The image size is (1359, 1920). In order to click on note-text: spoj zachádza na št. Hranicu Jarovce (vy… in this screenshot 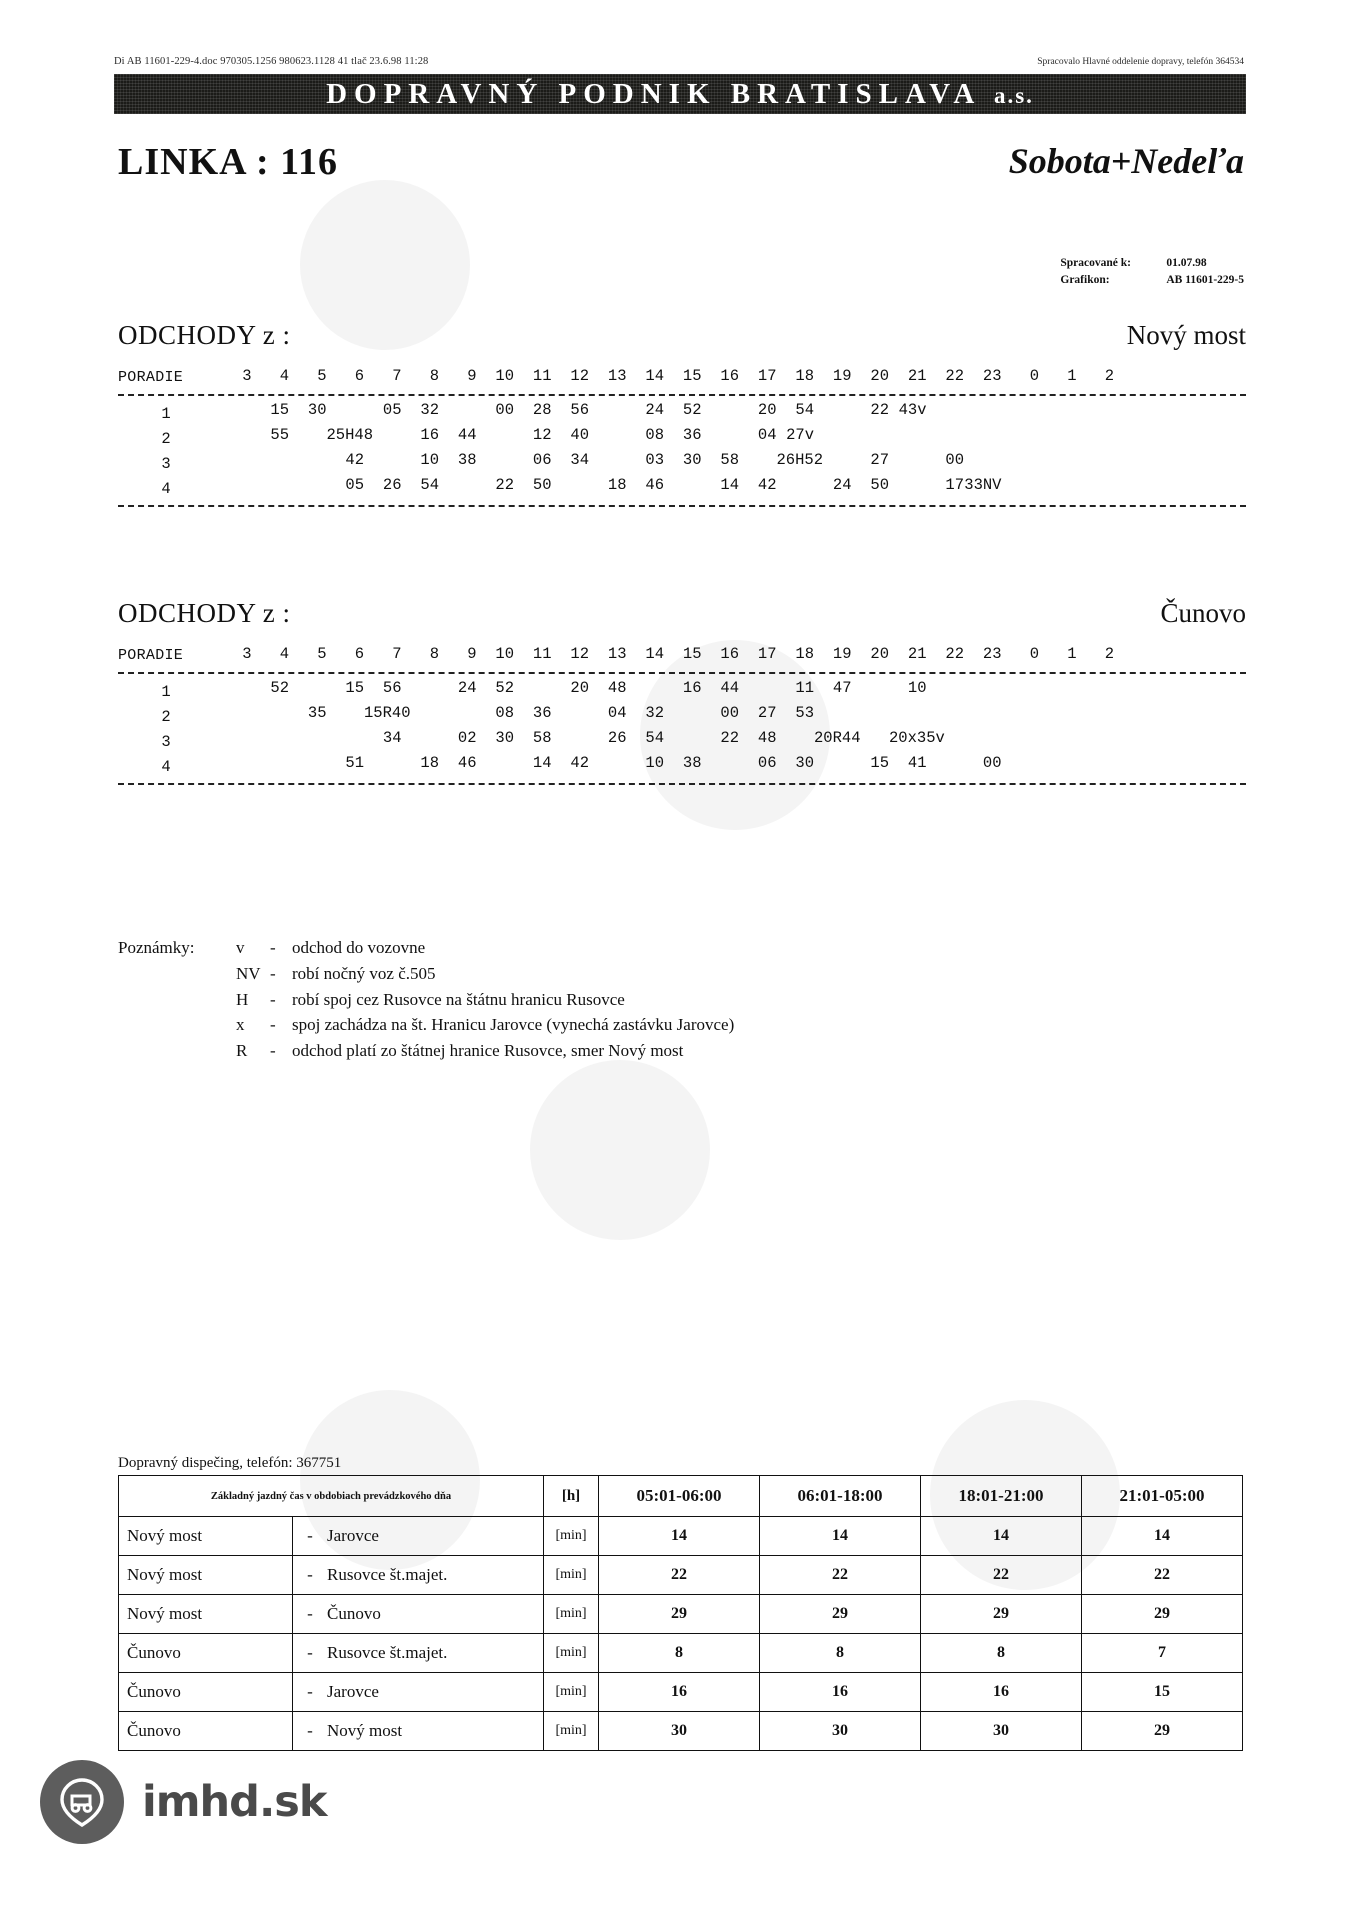, I will do `click(513, 1025)`.